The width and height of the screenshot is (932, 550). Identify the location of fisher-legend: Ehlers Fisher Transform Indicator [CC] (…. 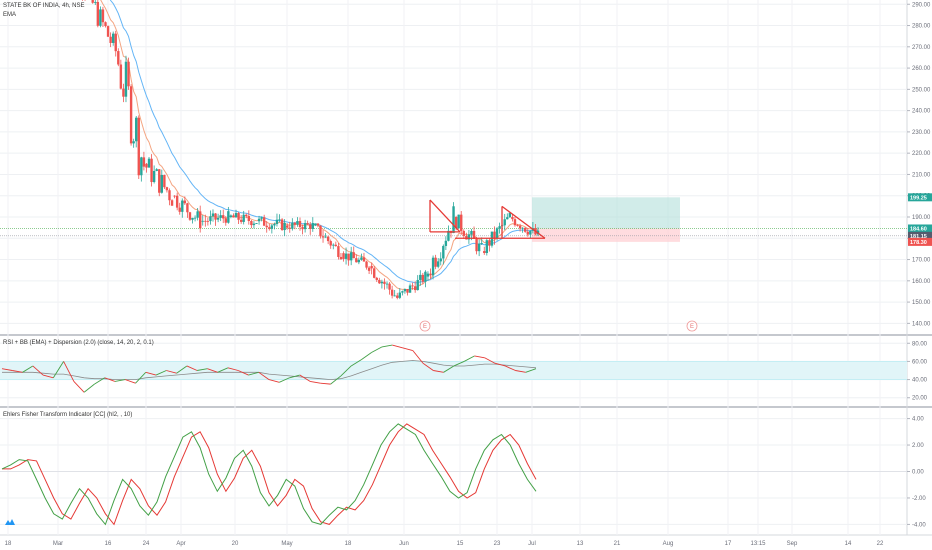
(68, 415).